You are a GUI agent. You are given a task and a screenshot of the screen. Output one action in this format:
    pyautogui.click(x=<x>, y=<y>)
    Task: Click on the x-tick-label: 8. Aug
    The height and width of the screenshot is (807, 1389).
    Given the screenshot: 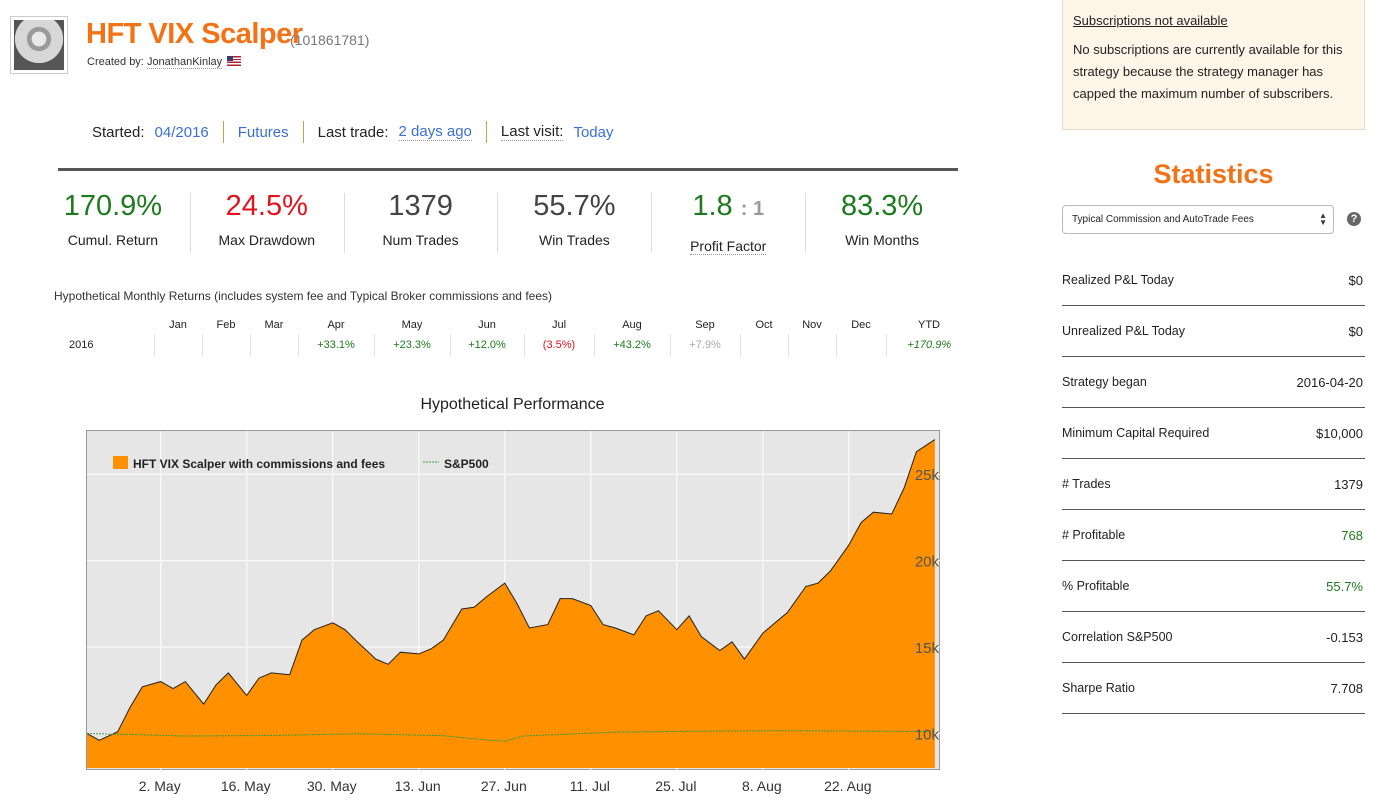 What is the action you would take?
    pyautogui.click(x=761, y=786)
    